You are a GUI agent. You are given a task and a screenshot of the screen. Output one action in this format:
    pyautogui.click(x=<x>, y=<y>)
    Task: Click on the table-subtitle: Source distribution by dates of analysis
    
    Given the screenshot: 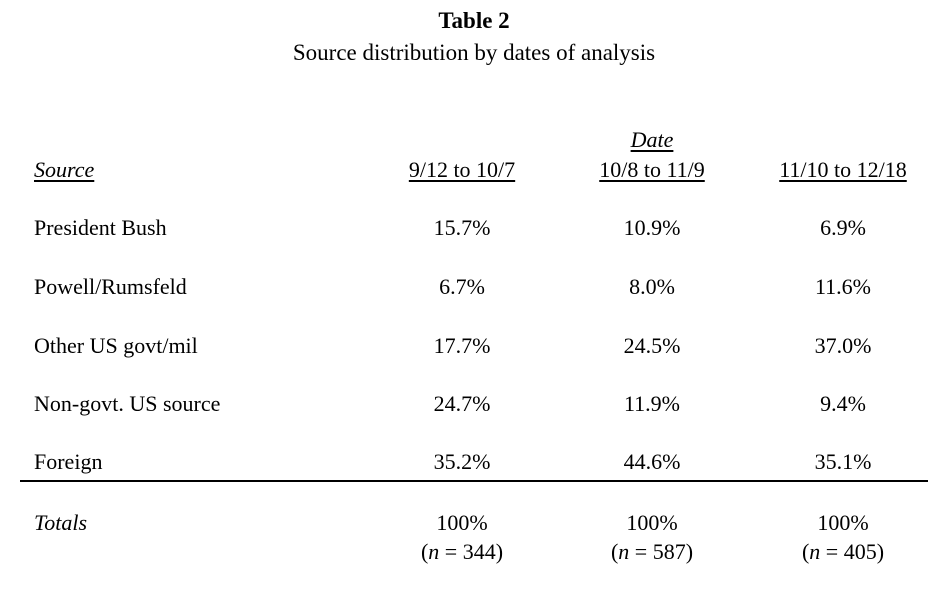 What is the action you would take?
    pyautogui.click(x=474, y=52)
    